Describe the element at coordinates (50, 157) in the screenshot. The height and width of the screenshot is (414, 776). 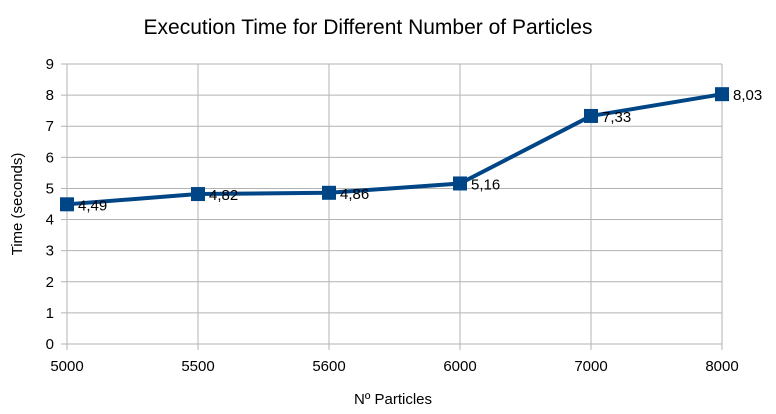
I see `y-tick-label: 6` at that location.